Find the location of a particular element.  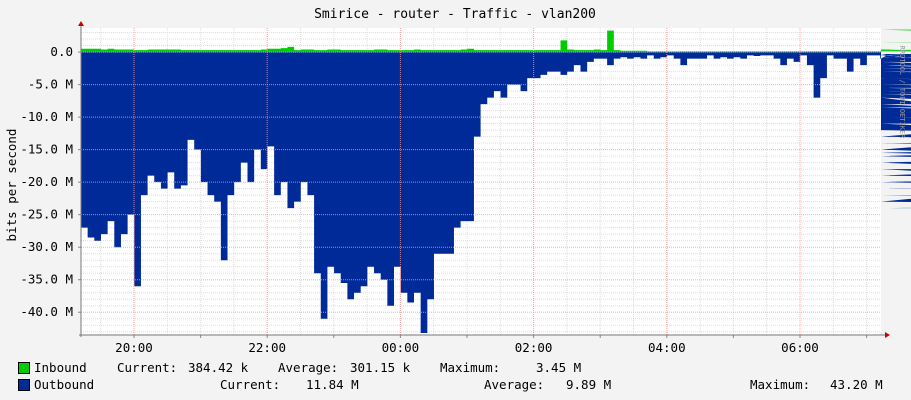

outbound-average-label: Average: is located at coordinates (514, 384).